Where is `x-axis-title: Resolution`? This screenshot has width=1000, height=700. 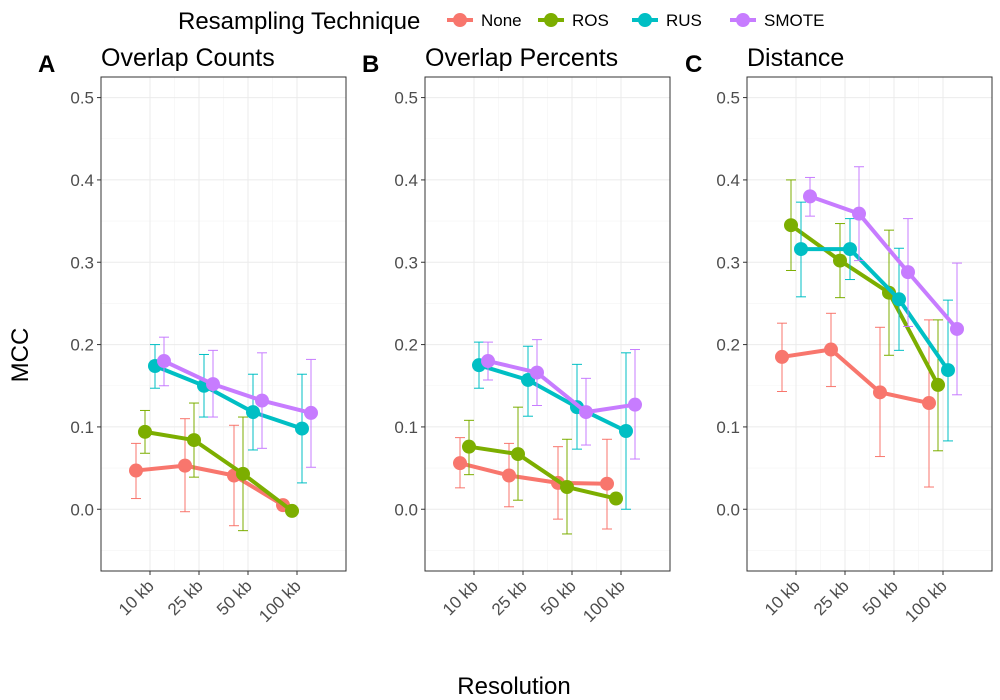
x-axis-title: Resolution is located at coordinates (513, 686).